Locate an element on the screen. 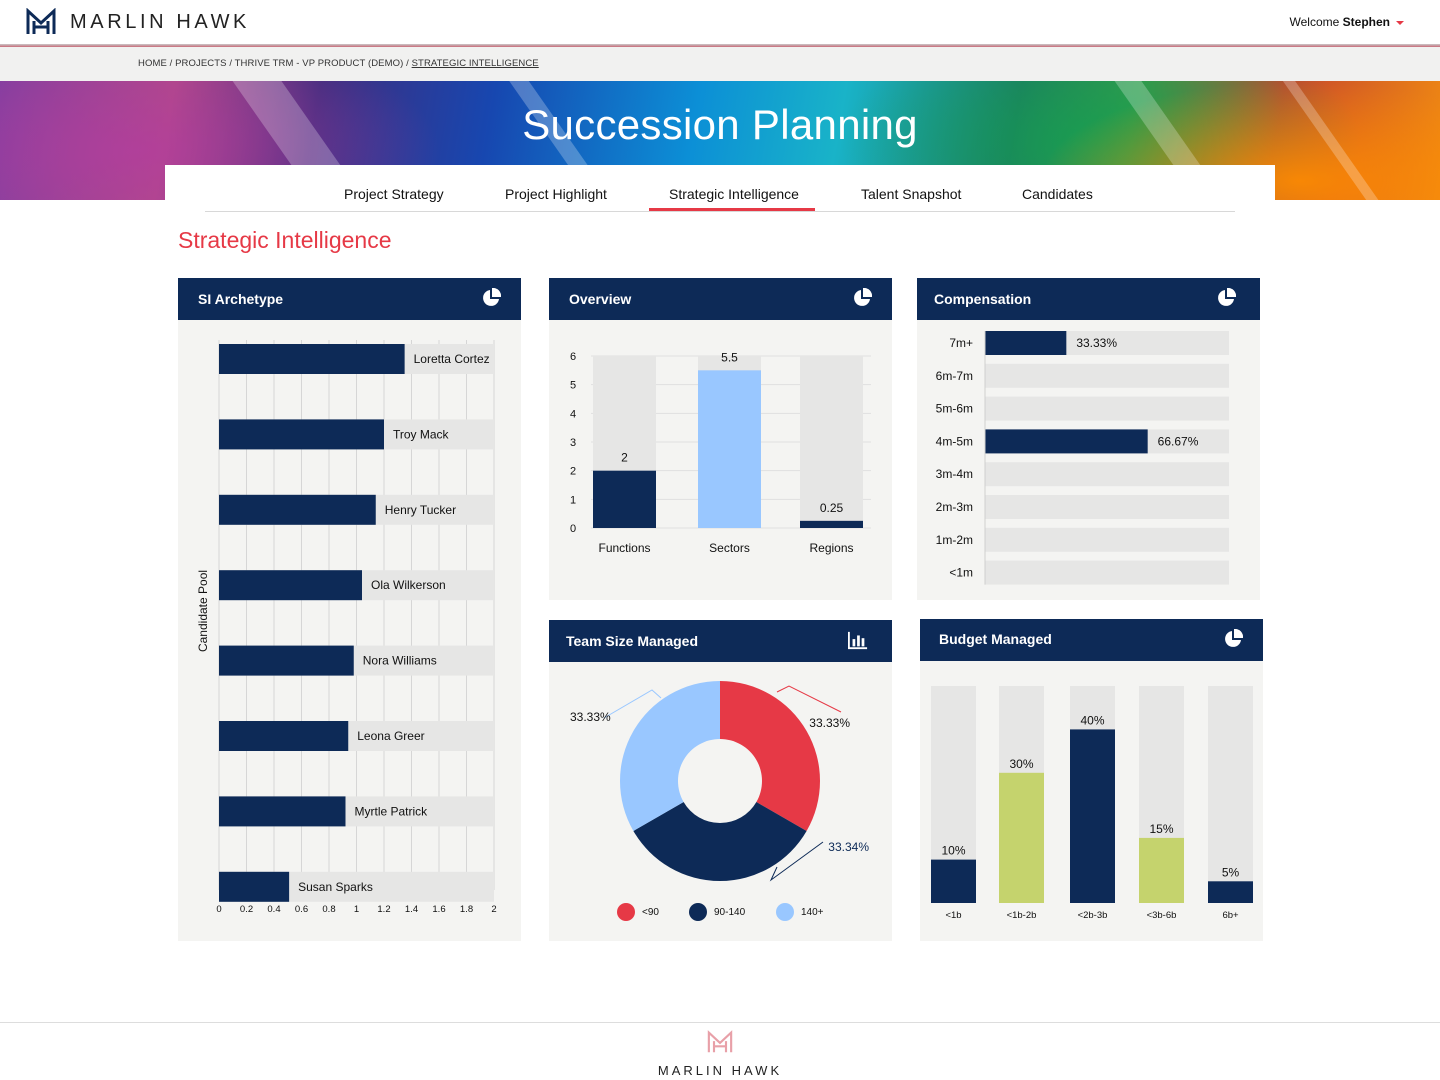 The image size is (1440, 1080). data-label: 10% is located at coordinates (953, 851).